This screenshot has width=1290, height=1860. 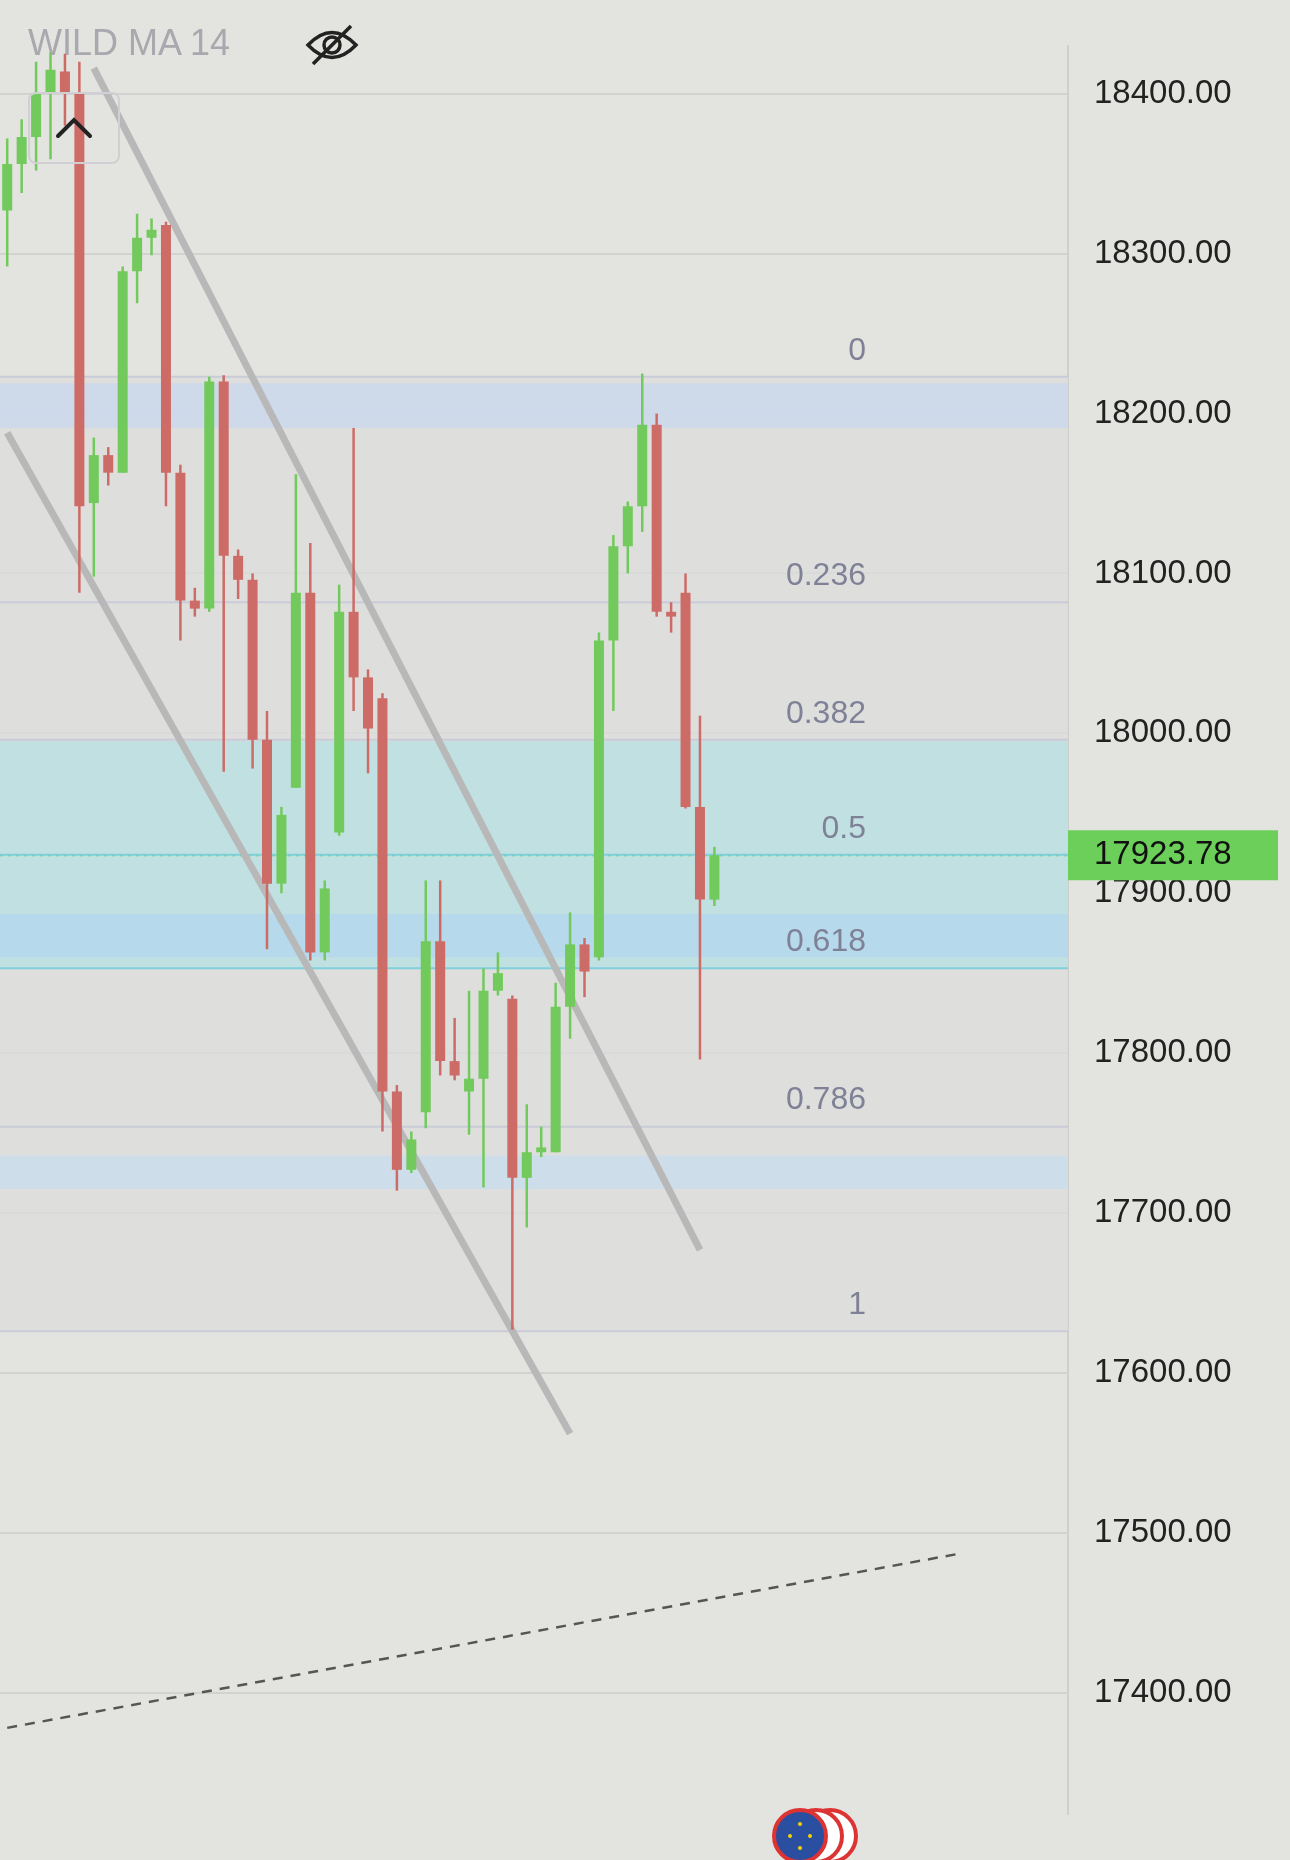 I want to click on y-tick-label: 18400.00, so click(x=1163, y=91).